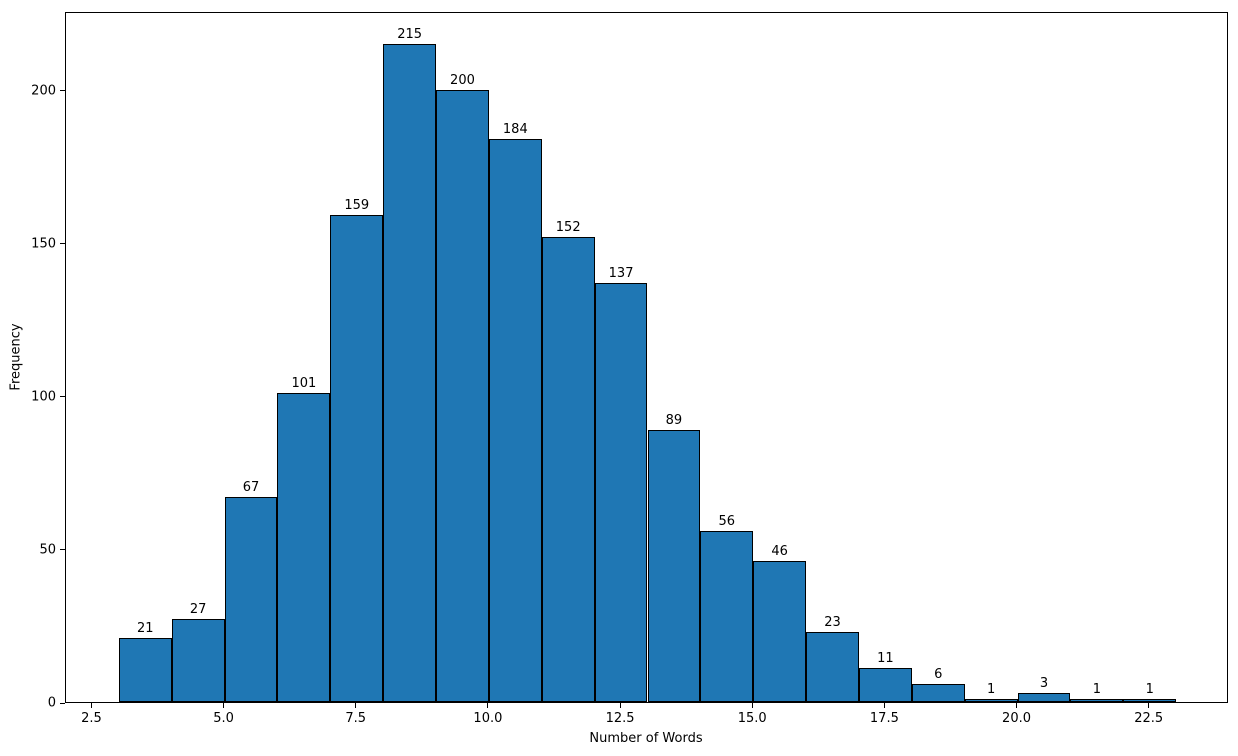  Describe the element at coordinates (16, 357) in the screenshot. I see `y-axis-label: Frequency` at that location.